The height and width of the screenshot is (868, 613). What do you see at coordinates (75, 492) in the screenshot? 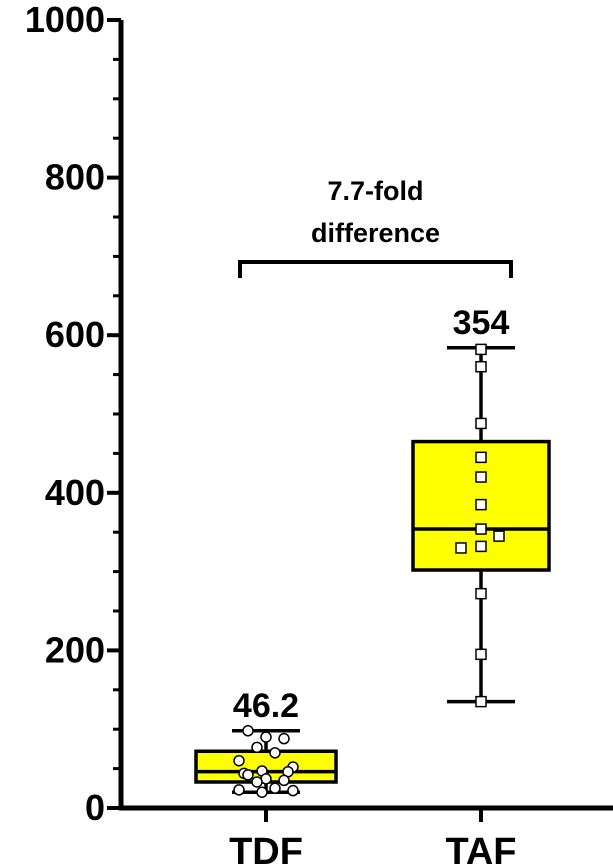
I see `y-tick-label: 400` at bounding box center [75, 492].